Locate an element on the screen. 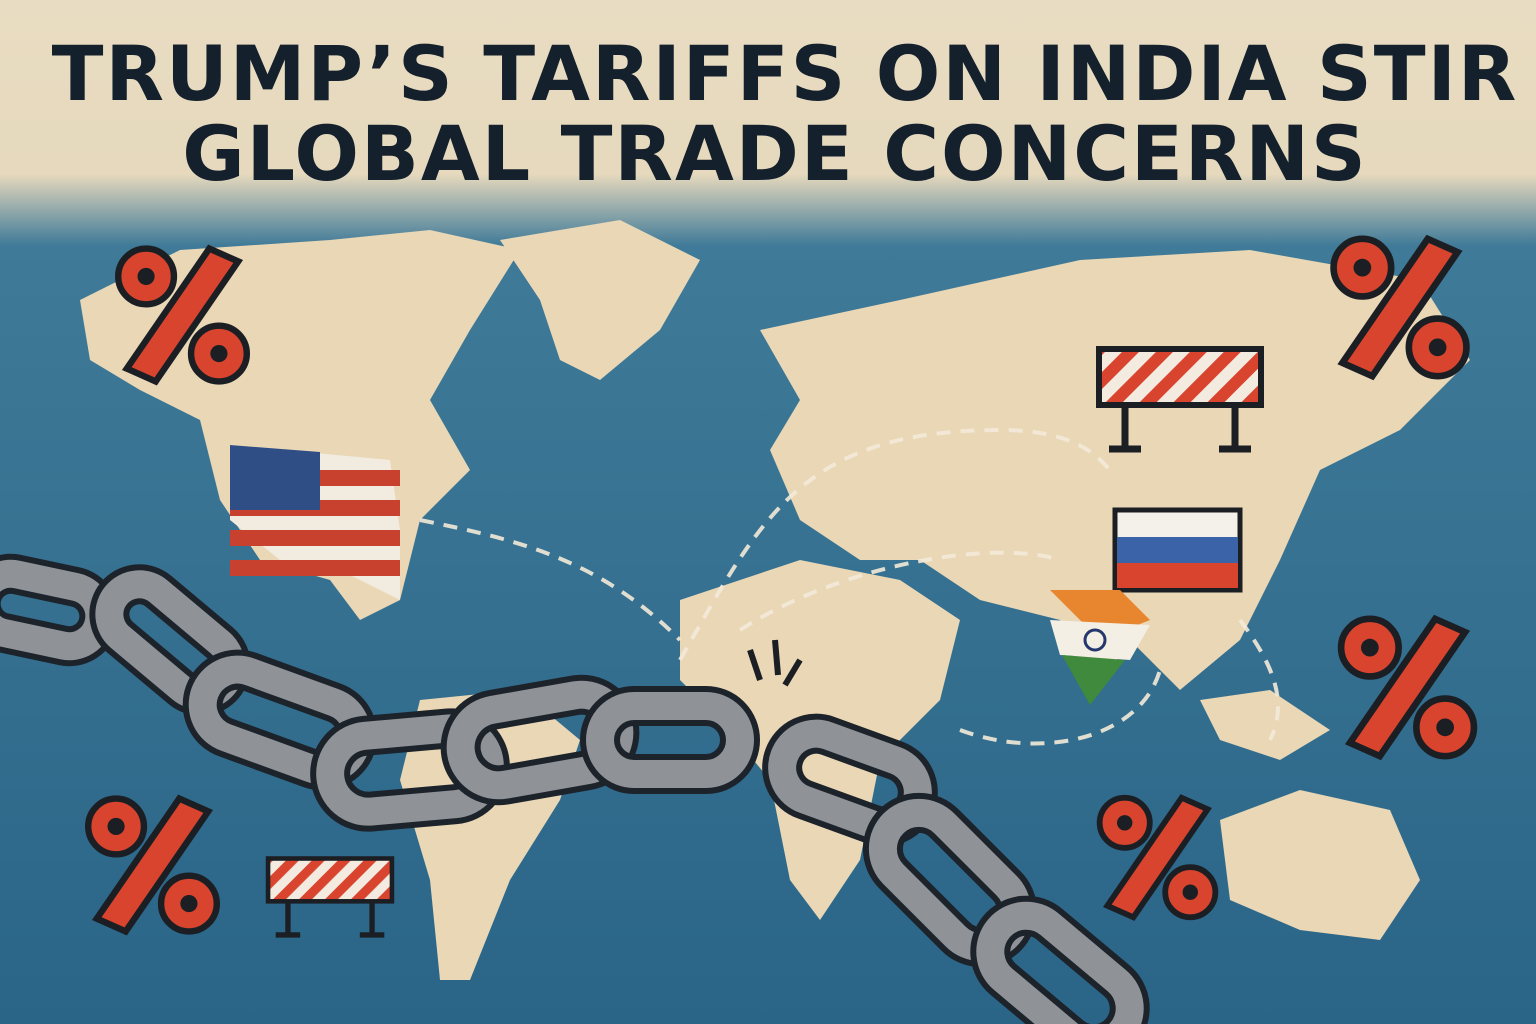 The image size is (1536, 1024). russia-flag is located at coordinates (1177, 550).